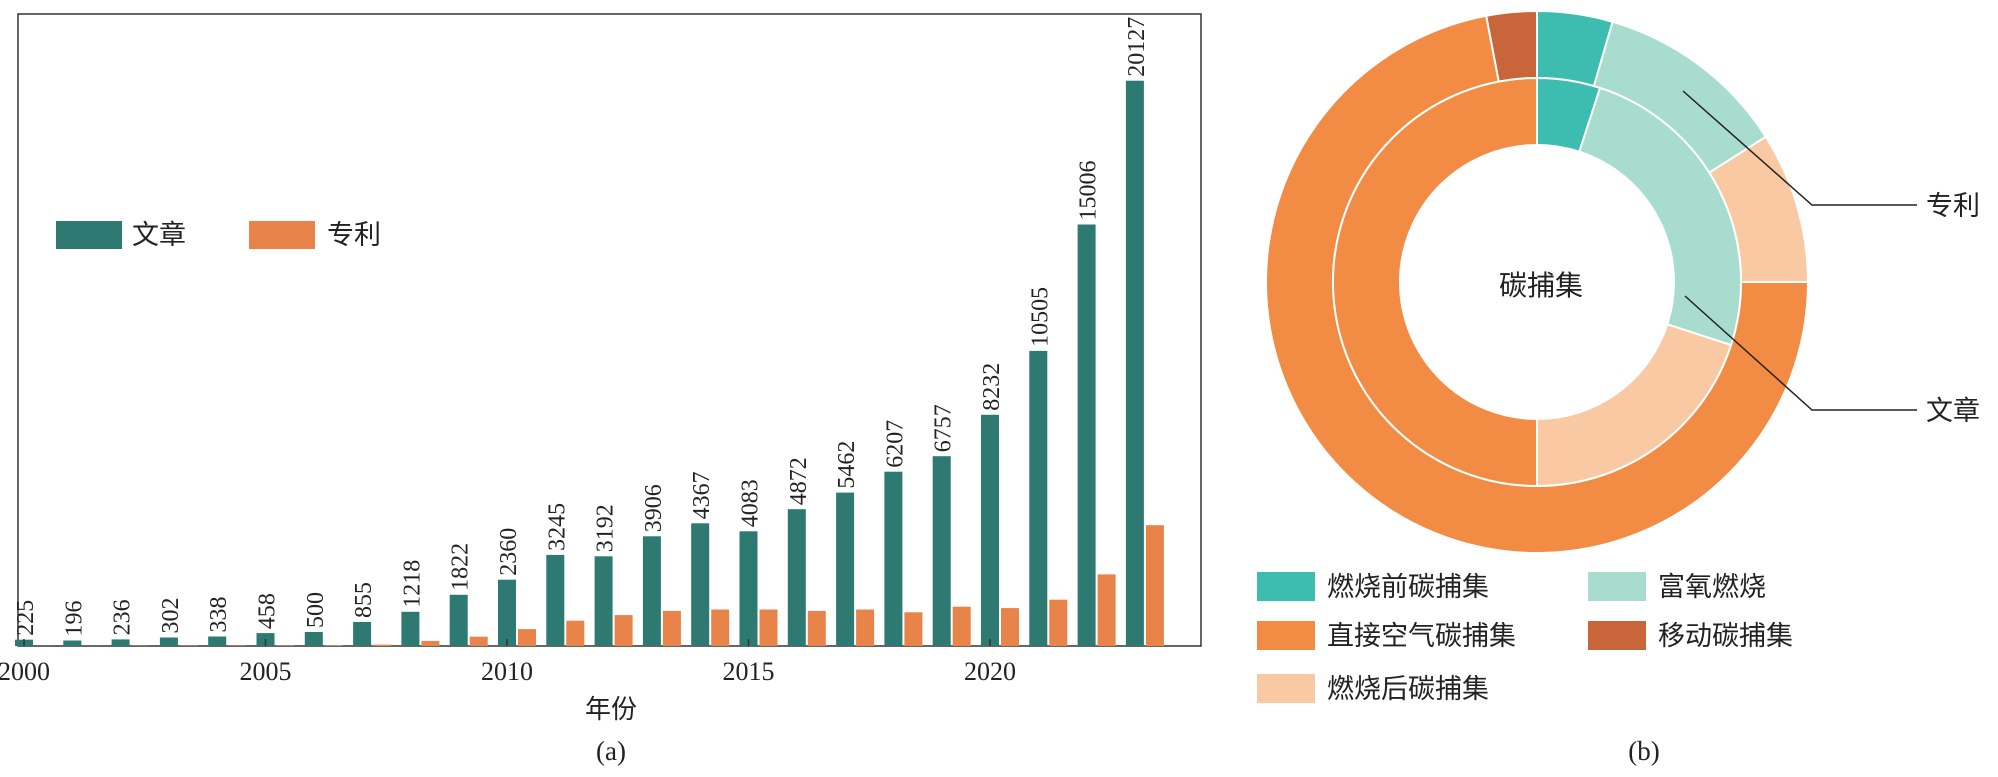 The image size is (1998, 777). I want to click on x-axis-ticks: 2000 2005 2010 2015 2020, so click(508, 662).